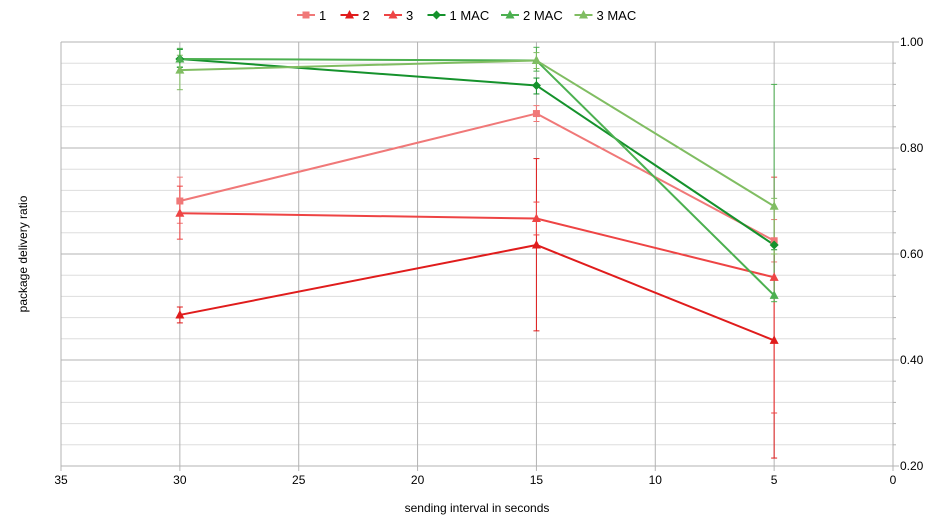 This screenshot has width=945, height=529. I want to click on legend-item-2-mac: 2 MAC, so click(532, 15).